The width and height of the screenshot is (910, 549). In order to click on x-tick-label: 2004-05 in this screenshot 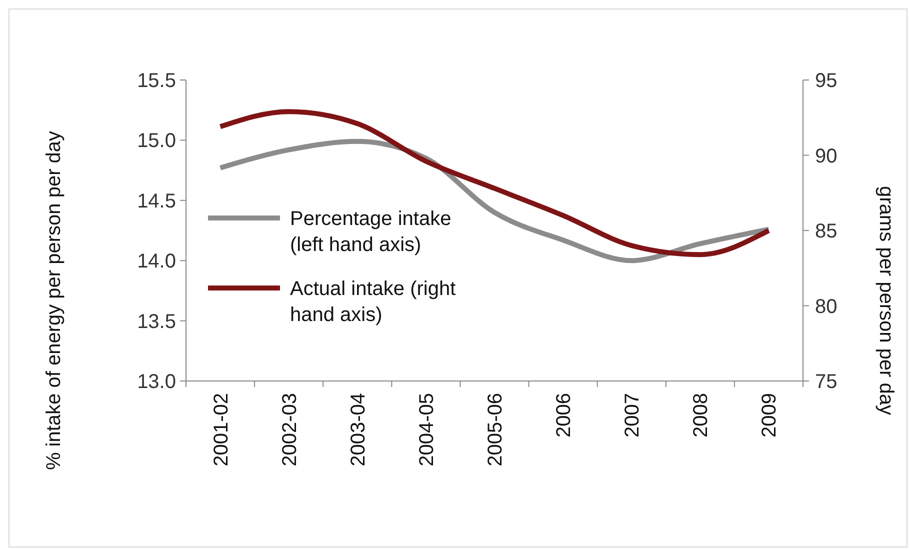, I will do `click(427, 429)`.